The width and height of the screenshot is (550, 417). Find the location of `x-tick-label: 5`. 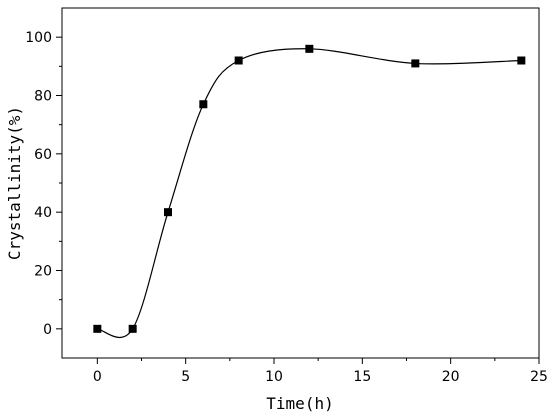

x-tick-label: 5 is located at coordinates (185, 377).